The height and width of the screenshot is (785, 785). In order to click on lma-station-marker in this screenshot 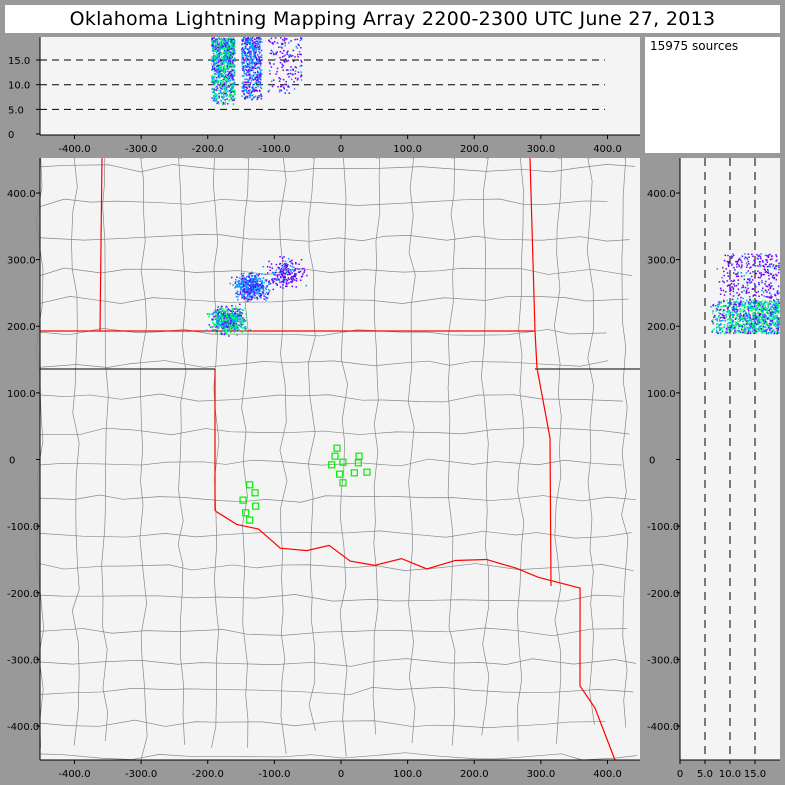, I will do `click(354, 473)`.